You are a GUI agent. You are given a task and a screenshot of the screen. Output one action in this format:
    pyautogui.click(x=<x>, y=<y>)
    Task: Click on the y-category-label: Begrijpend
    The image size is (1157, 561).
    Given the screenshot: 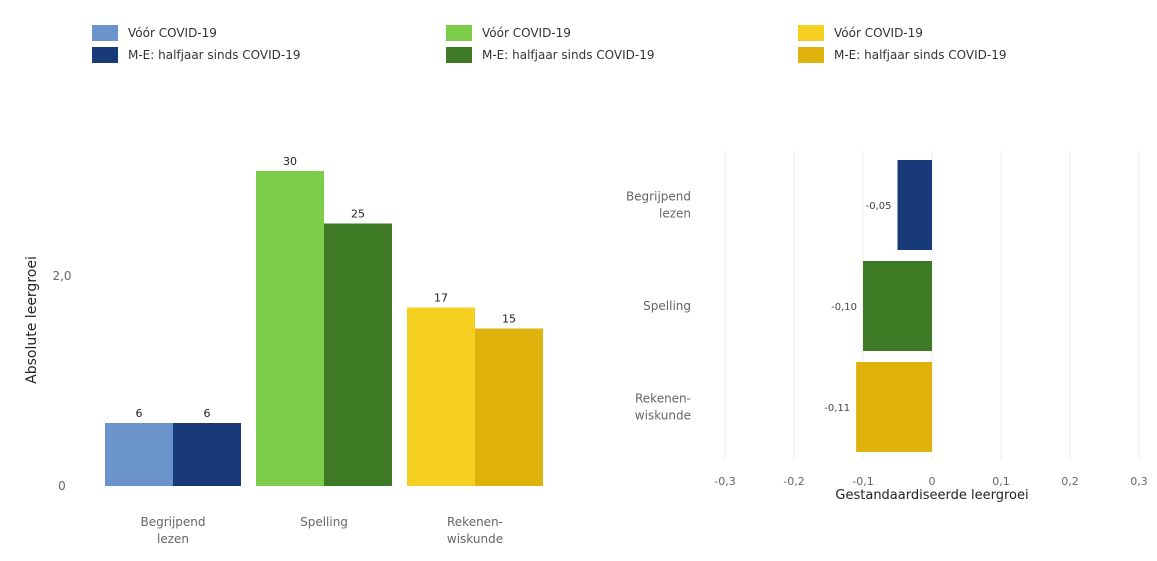 What is the action you would take?
    pyautogui.click(x=658, y=197)
    